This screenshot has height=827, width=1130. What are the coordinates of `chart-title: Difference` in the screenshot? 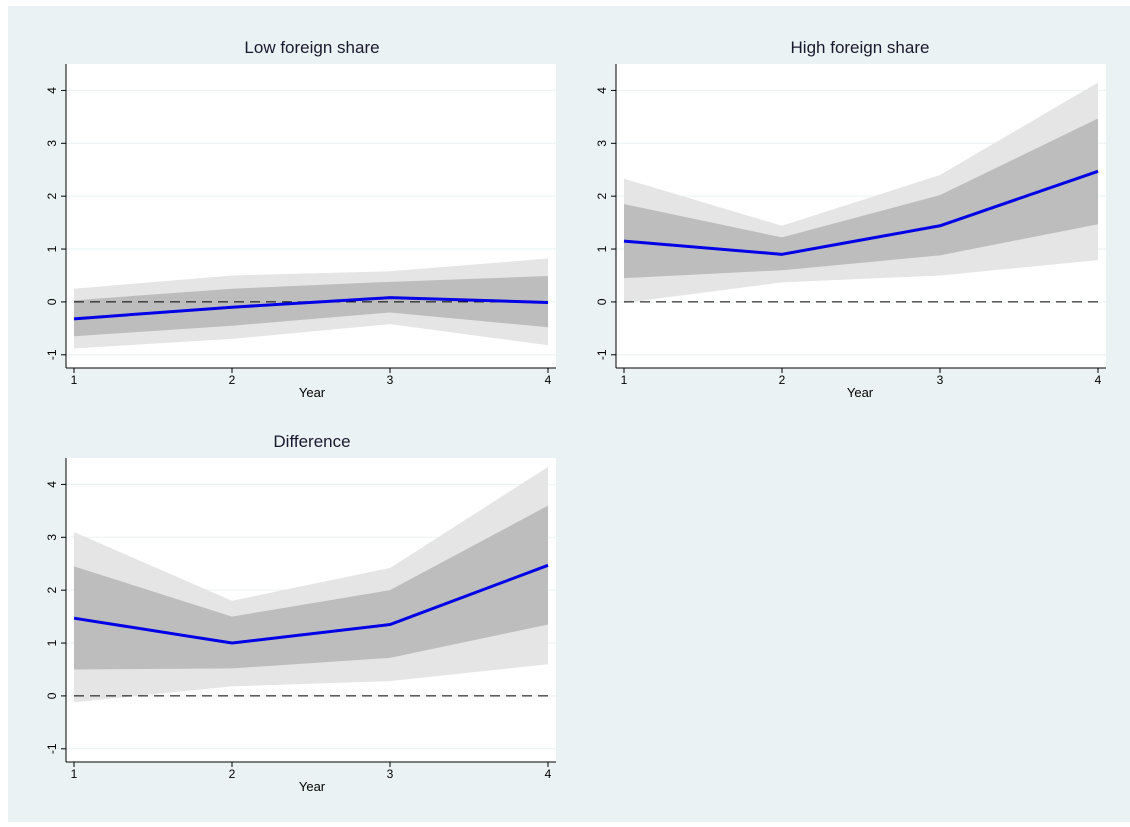 It's located at (311, 441).